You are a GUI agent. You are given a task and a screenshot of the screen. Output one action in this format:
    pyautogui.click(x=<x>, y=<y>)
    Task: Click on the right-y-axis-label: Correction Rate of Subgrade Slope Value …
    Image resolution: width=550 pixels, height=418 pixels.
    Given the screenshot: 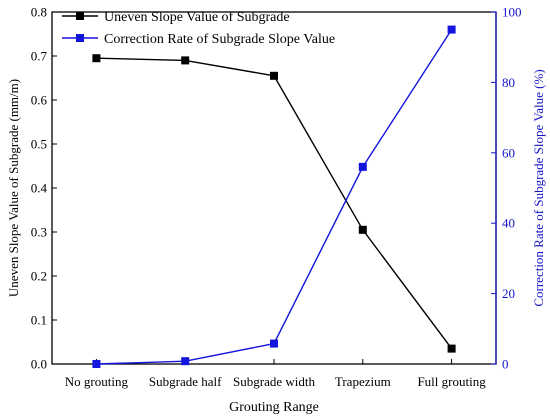 What is the action you would take?
    pyautogui.click(x=538, y=187)
    